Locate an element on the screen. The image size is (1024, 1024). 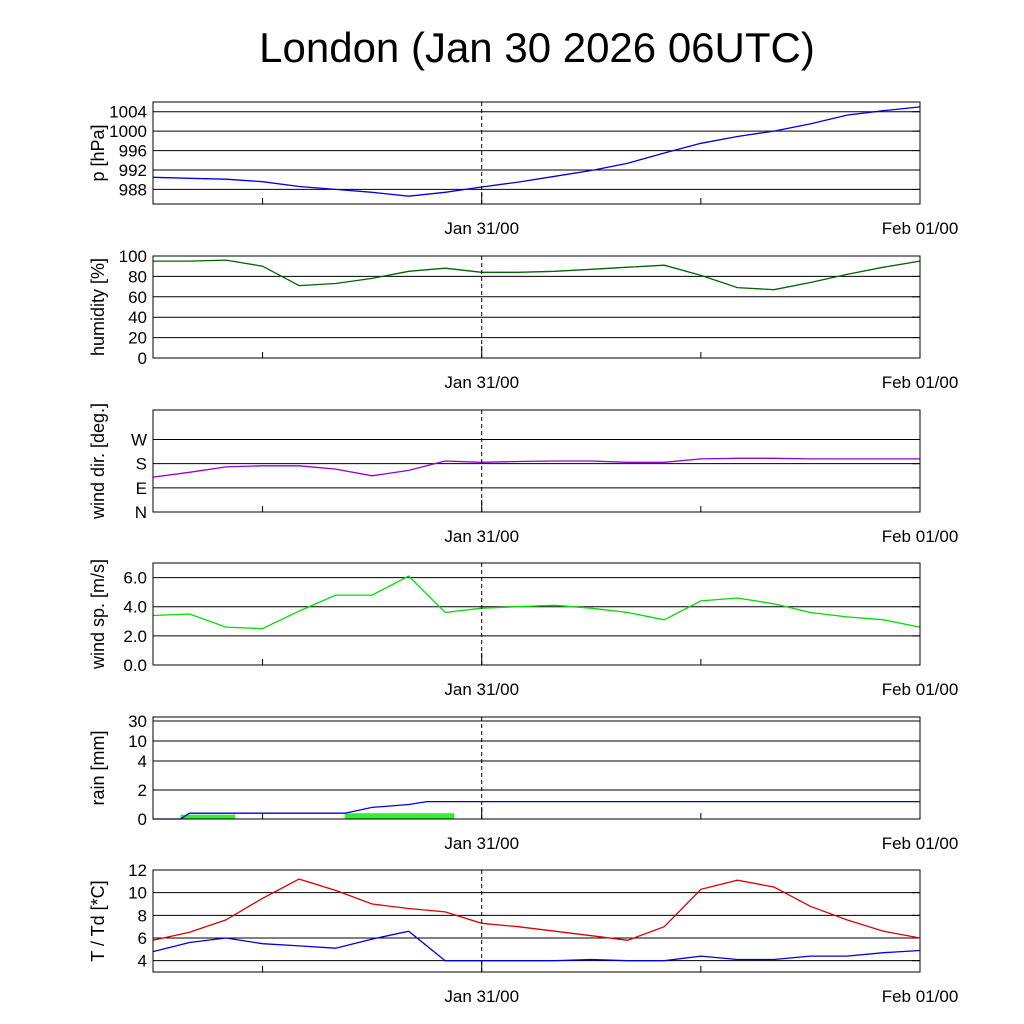
y-tick-label: 6 is located at coordinates (142, 938).